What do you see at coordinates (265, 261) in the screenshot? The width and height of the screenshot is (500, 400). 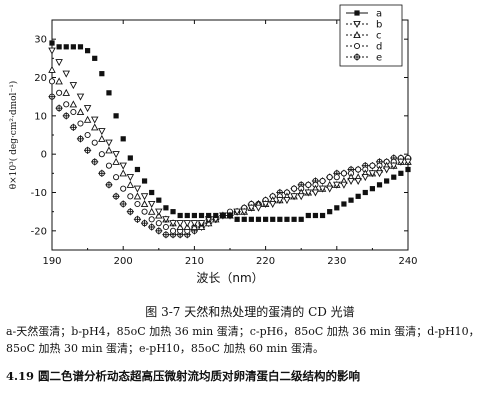 I see `x-tick-label: 220` at bounding box center [265, 261].